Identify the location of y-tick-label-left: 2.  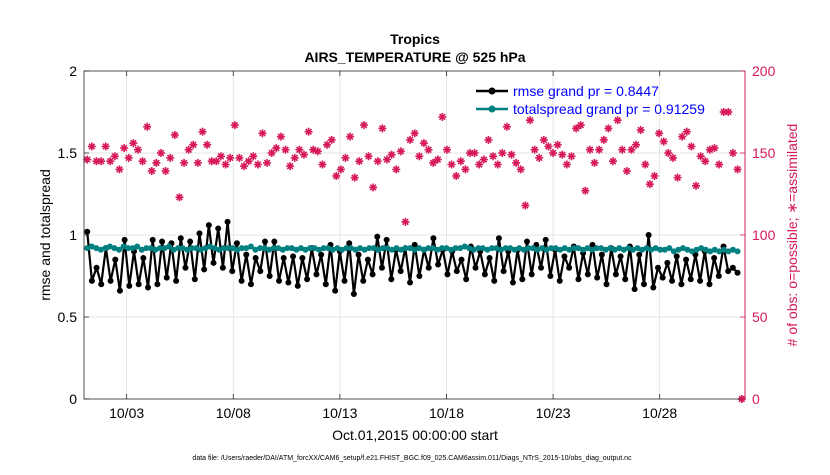
(73, 71).